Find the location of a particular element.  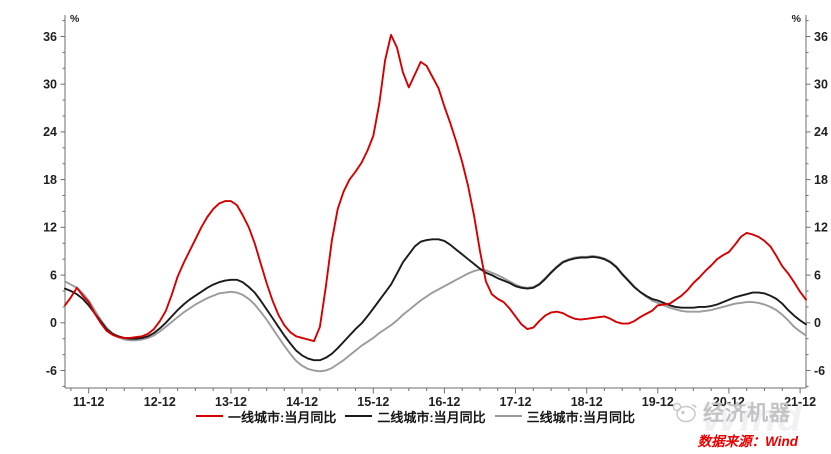

brand-logo: 经济机器 is located at coordinates (730, 412).